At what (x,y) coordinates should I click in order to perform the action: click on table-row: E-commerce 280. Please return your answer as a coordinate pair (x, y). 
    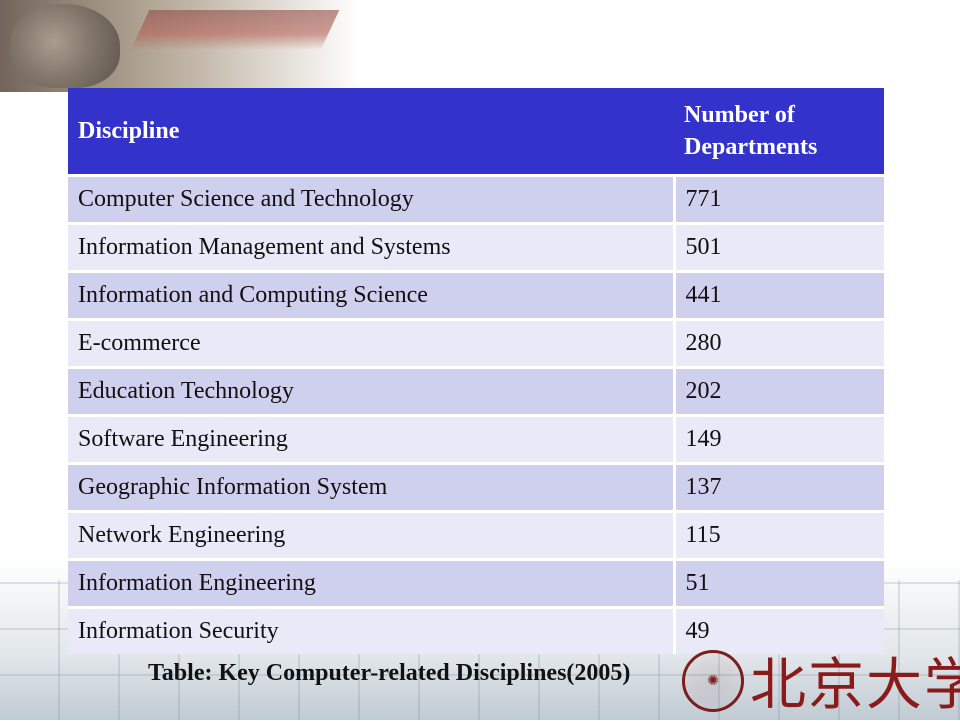
    Looking at the image, I should click on (476, 343).